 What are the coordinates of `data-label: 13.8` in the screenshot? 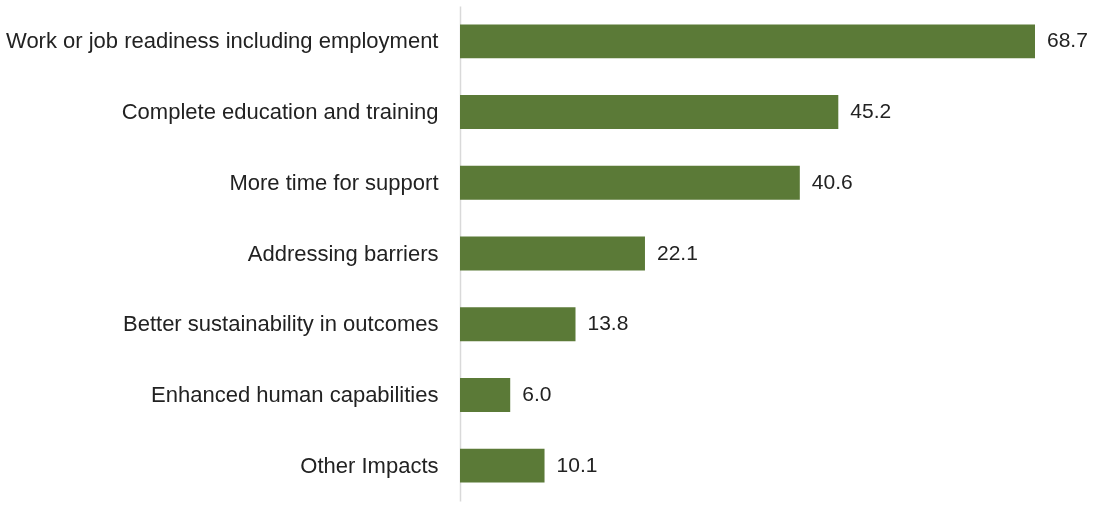 It's located at (608, 323).